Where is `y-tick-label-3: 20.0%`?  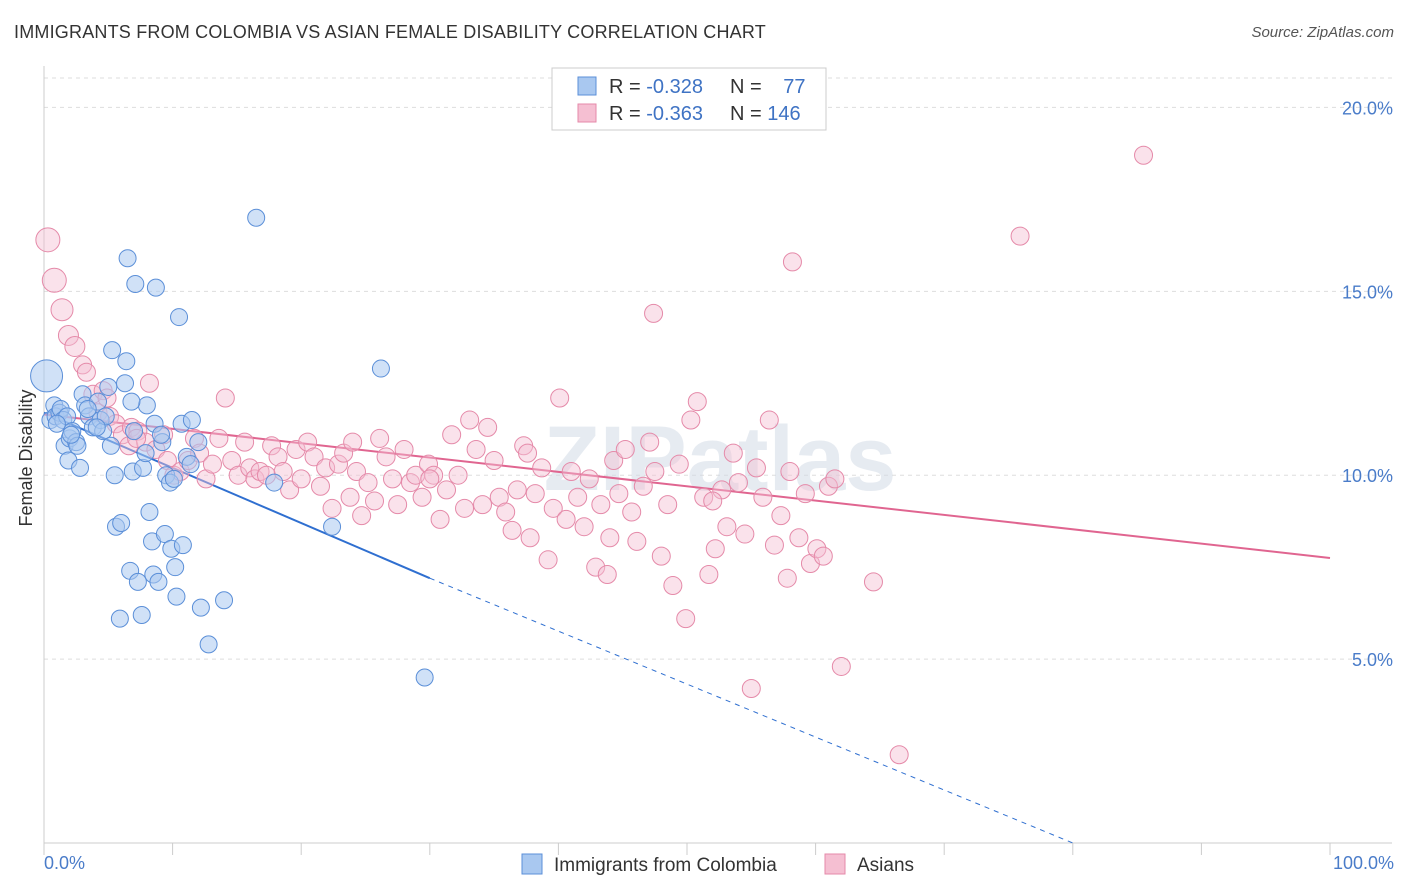
y-tick-label-3: 20.0% is located at coordinates (1367, 108).